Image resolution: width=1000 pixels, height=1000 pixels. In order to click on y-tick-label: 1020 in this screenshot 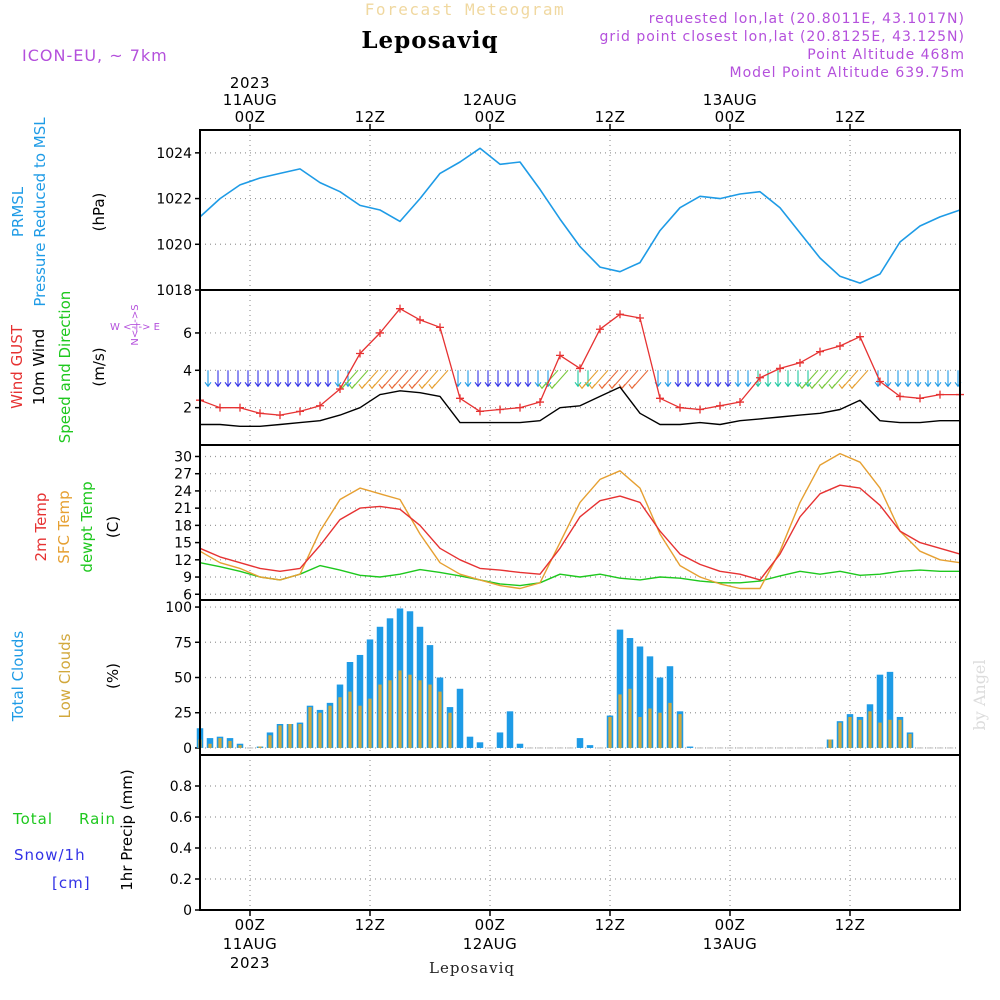, I will do `click(174, 245)`.